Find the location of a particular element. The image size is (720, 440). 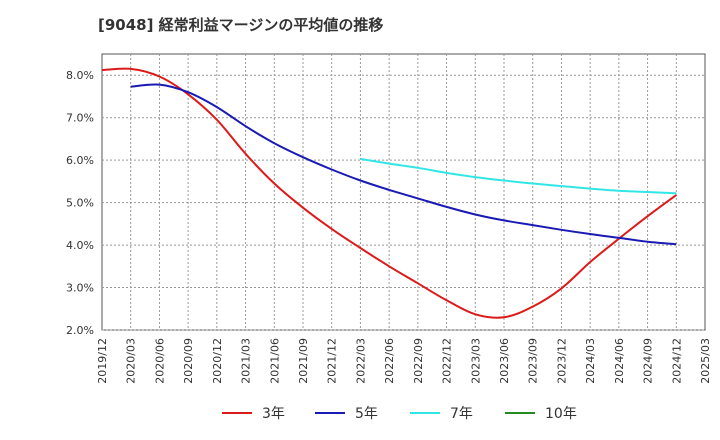

legend-label: 7年 is located at coordinates (461, 414).